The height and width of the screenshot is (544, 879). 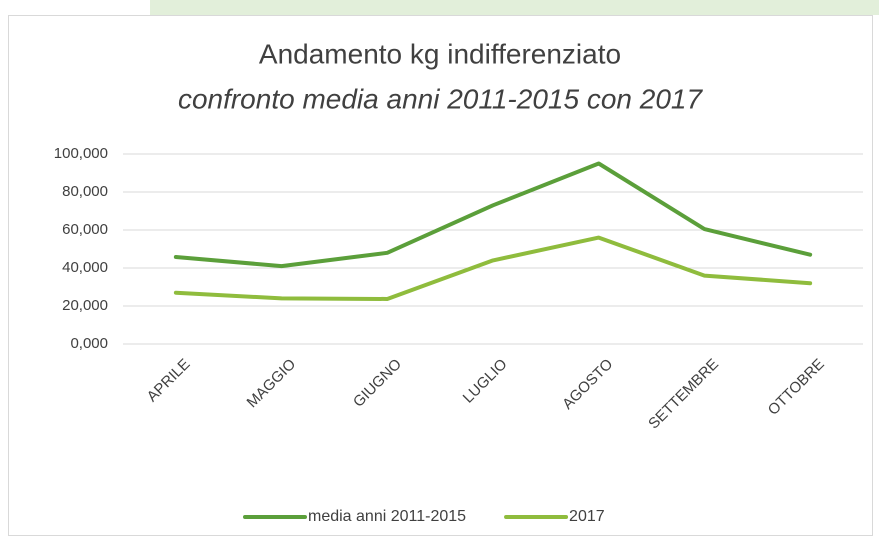 I want to click on y-tick-label: 20,000, so click(x=85, y=305).